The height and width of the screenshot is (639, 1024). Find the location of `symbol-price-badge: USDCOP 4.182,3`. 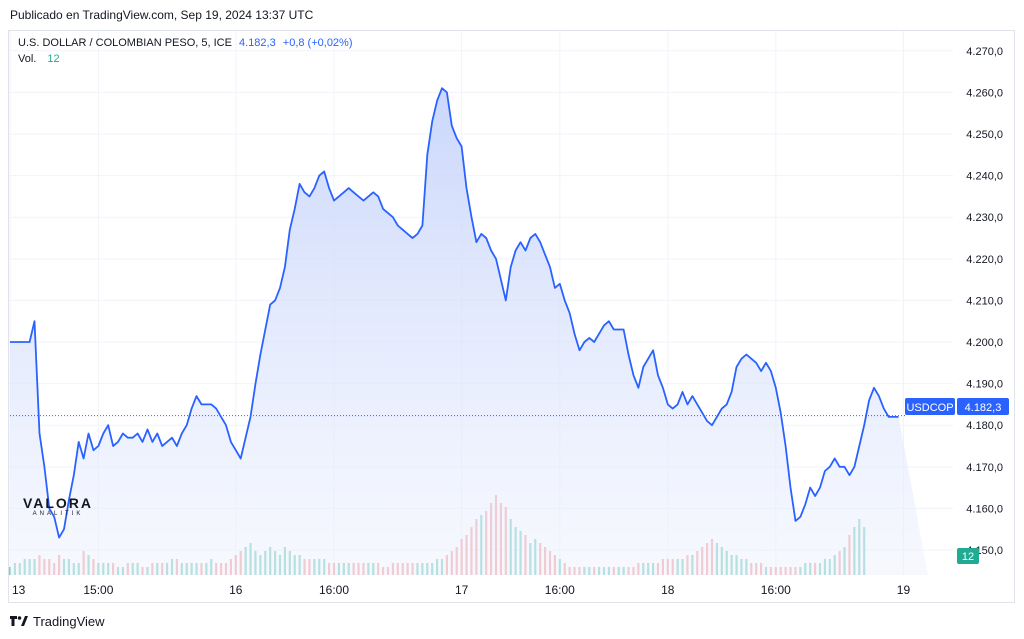

symbol-price-badge: USDCOP 4.182,3 is located at coordinates (957, 406).